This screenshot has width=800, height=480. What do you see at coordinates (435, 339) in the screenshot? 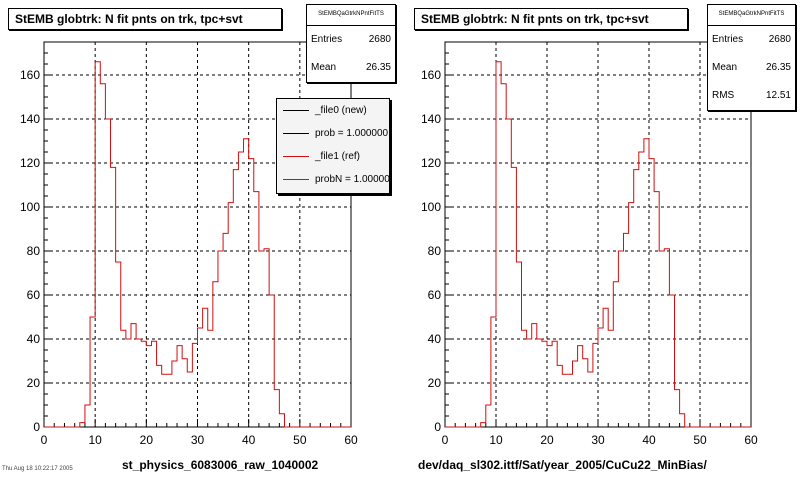
I see `right-y-tick-label-40: 40` at bounding box center [435, 339].